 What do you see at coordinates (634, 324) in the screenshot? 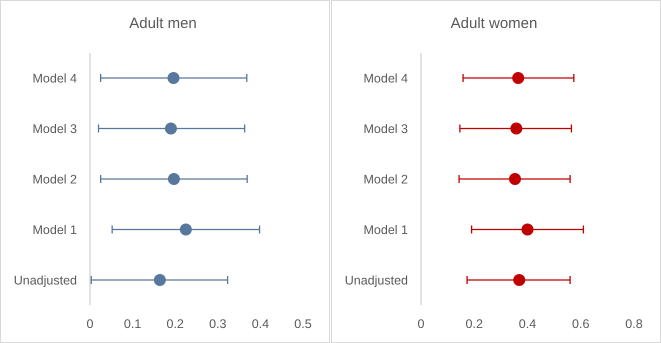
I see `x-tick-label: 0.8` at bounding box center [634, 324].